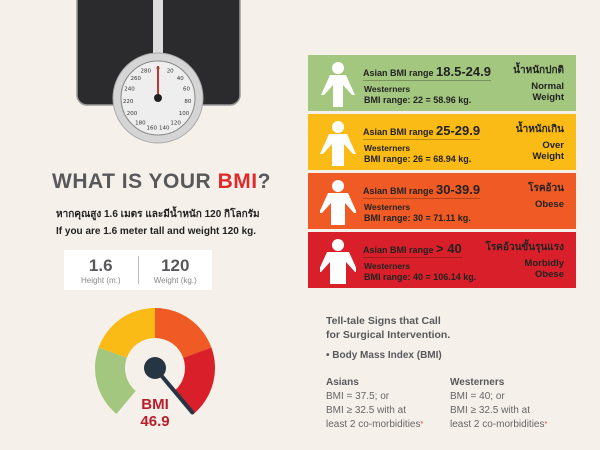  What do you see at coordinates (358, 396) in the screenshot?
I see `asians-line1: BMI = 37.5; or` at bounding box center [358, 396].